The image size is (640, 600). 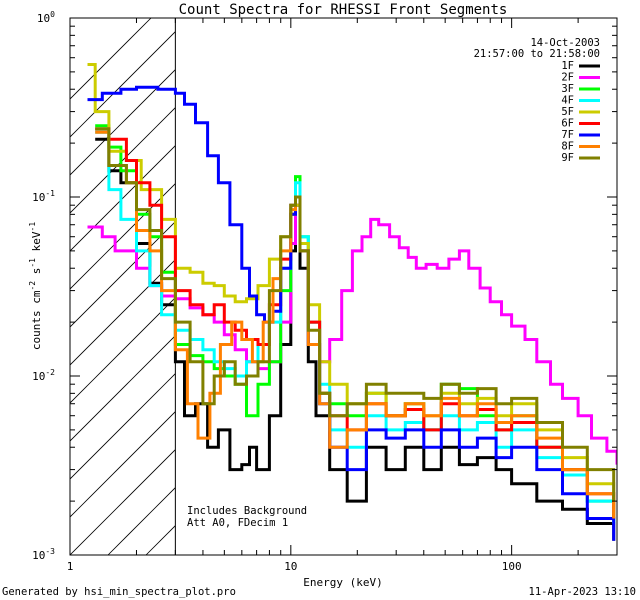 I want to click on x-tick-labels: 1 10 100, so click(x=294, y=566).